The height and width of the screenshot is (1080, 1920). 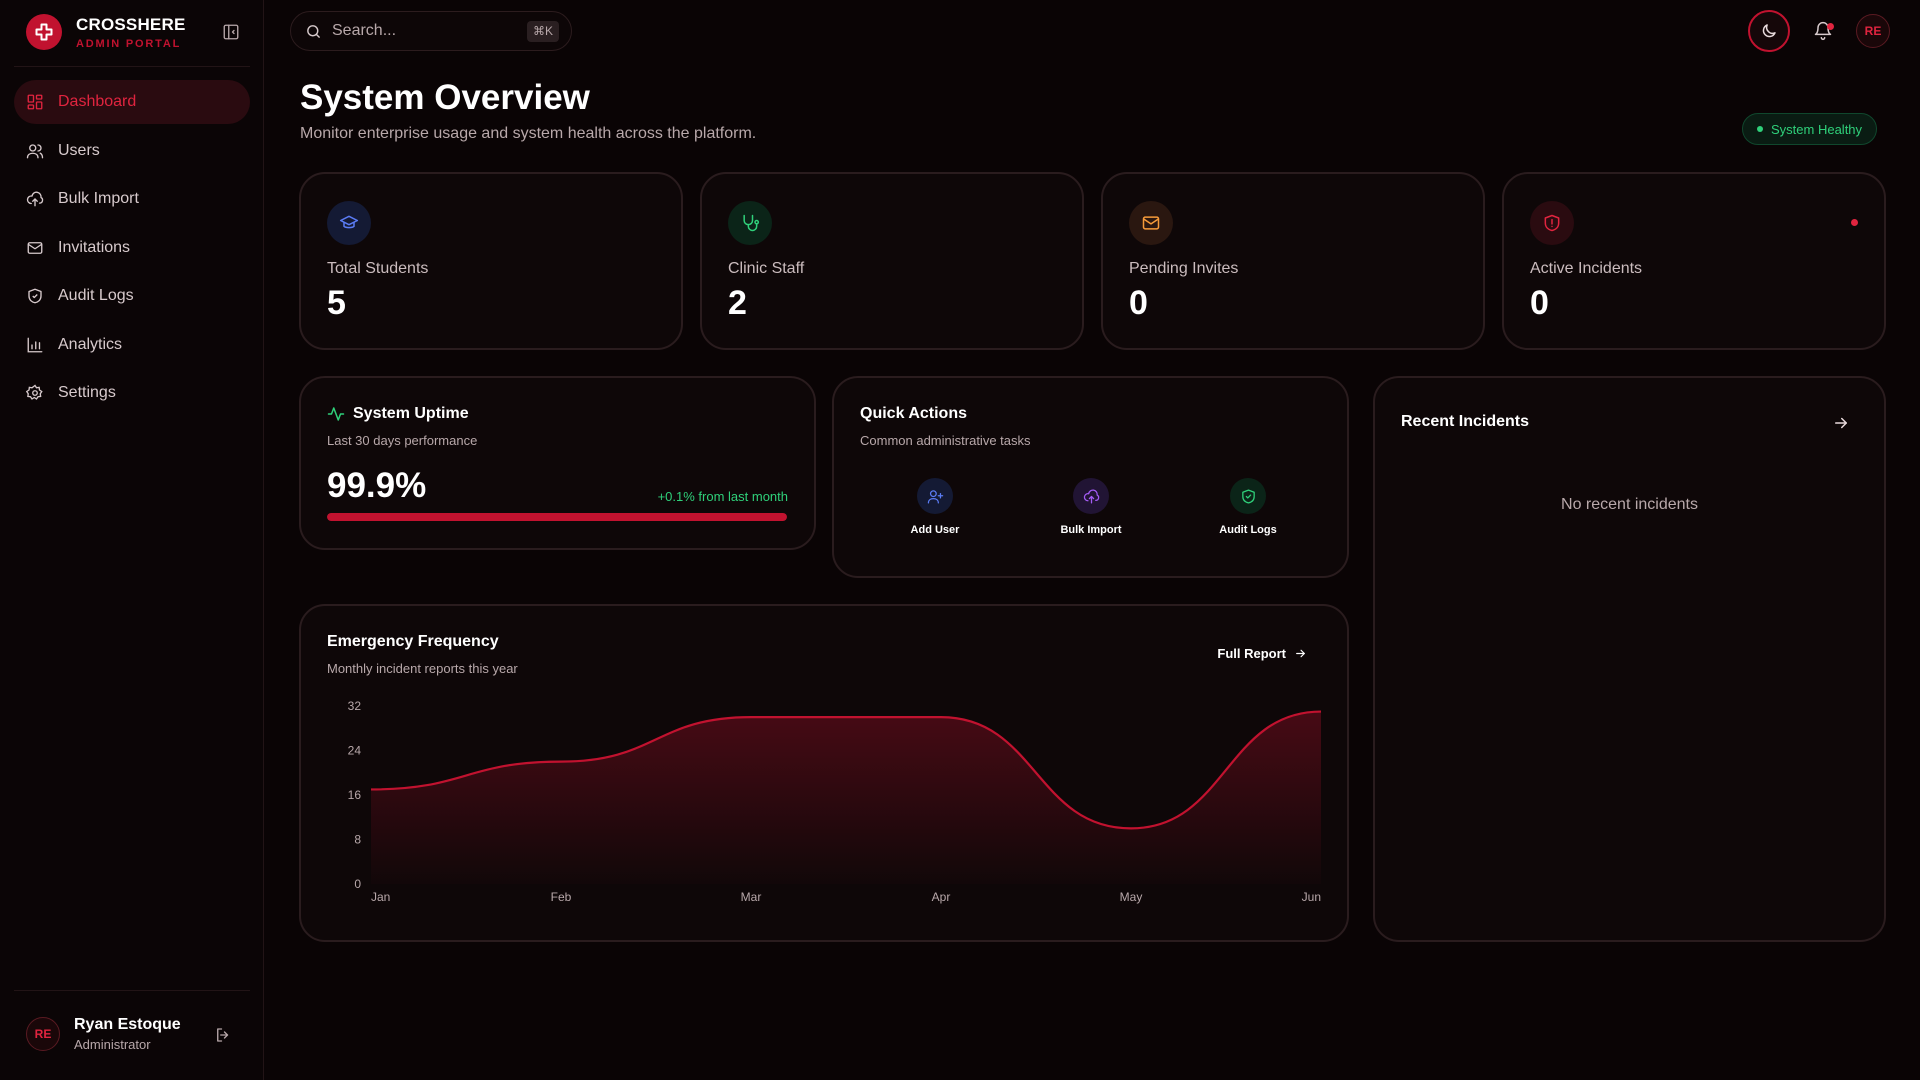 I want to click on card-title: Quick Actions, so click(x=913, y=413).